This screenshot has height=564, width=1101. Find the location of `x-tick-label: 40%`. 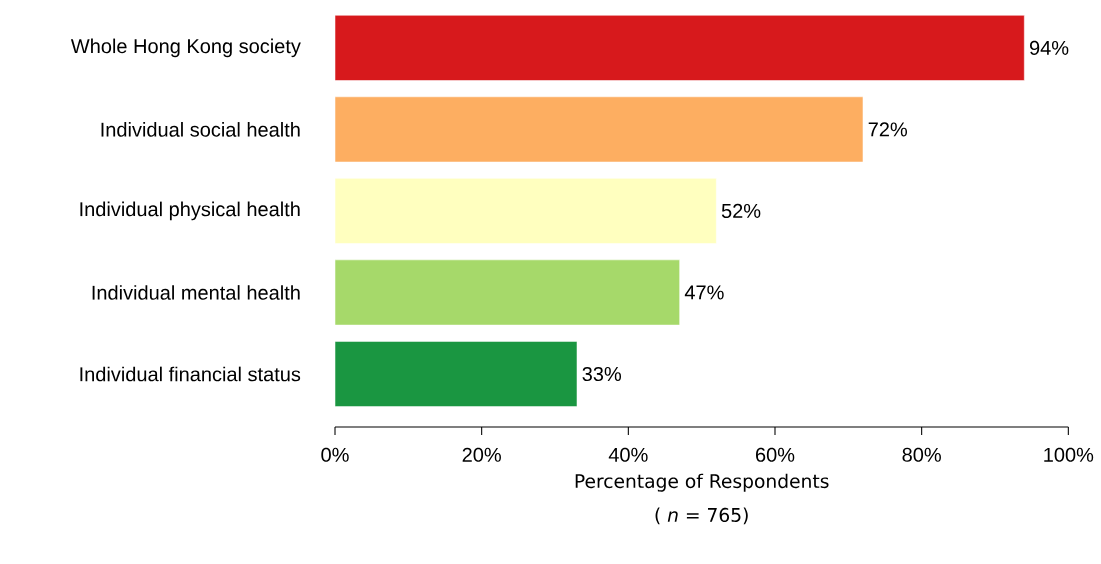

x-tick-label: 40% is located at coordinates (628, 454).